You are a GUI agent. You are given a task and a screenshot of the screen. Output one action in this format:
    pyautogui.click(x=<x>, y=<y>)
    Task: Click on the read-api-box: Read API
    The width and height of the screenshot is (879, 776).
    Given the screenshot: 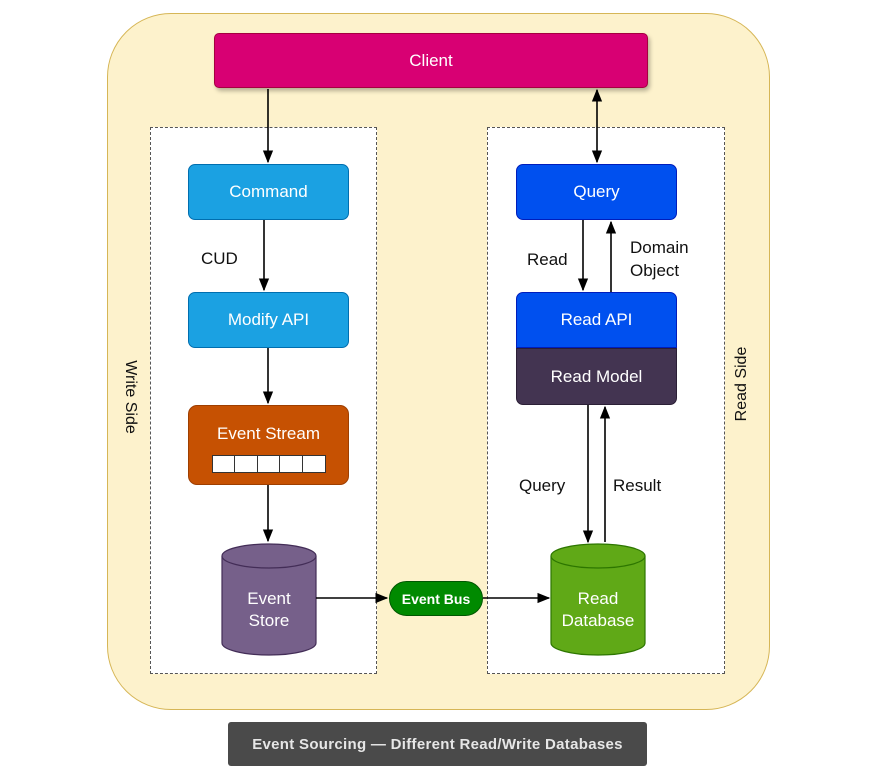 What is the action you would take?
    pyautogui.click(x=596, y=320)
    